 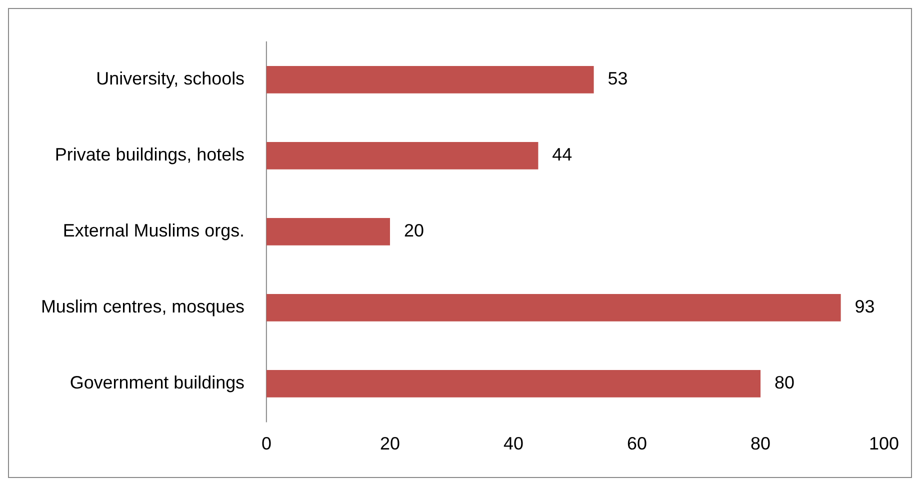 What do you see at coordinates (864, 306) in the screenshot?
I see `data-label: 93` at bounding box center [864, 306].